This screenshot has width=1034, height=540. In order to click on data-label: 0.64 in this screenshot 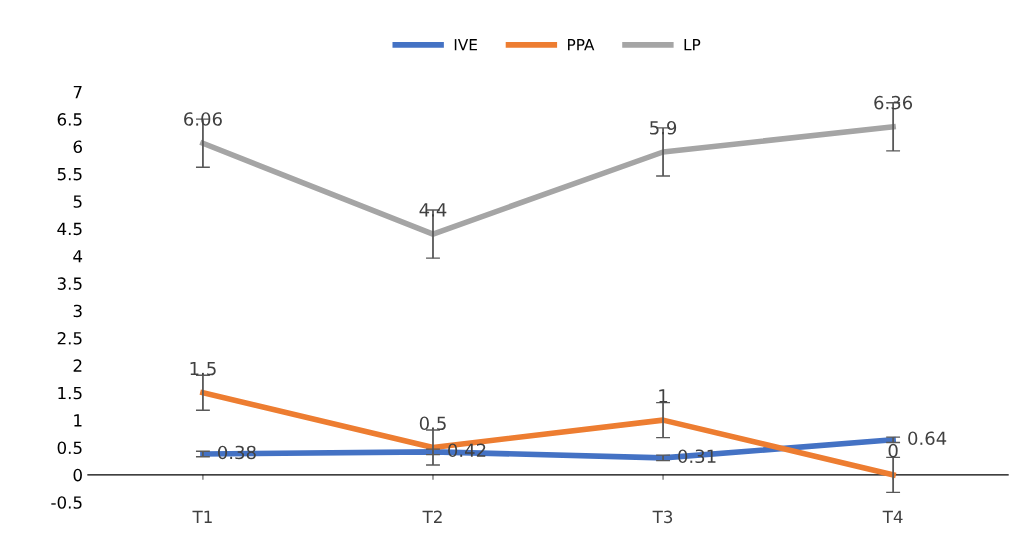, I will do `click(927, 438)`.